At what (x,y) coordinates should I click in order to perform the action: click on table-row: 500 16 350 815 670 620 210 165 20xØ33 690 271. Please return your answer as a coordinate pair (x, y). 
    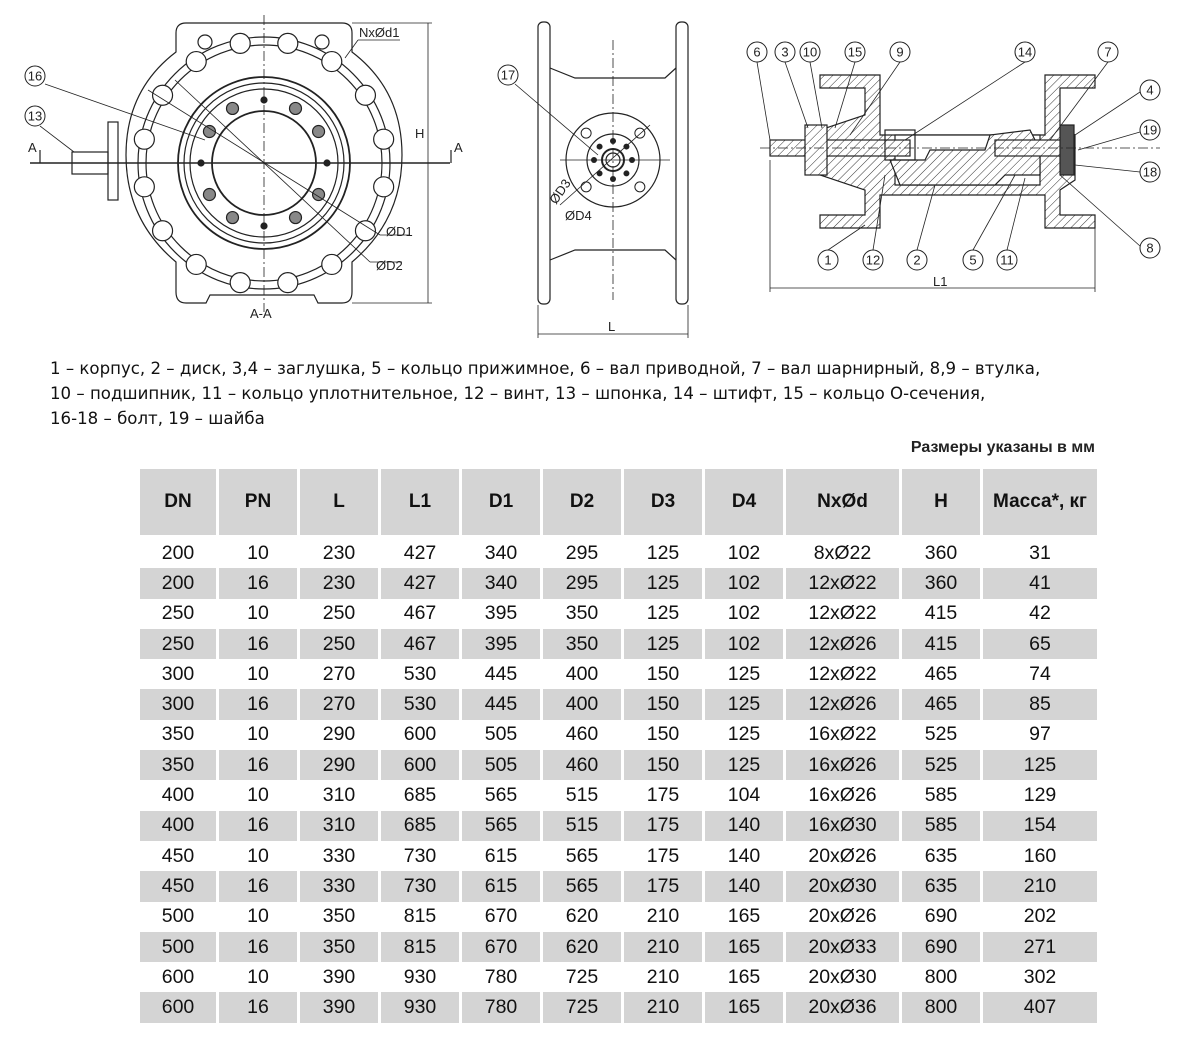
    Looking at the image, I should click on (618, 947).